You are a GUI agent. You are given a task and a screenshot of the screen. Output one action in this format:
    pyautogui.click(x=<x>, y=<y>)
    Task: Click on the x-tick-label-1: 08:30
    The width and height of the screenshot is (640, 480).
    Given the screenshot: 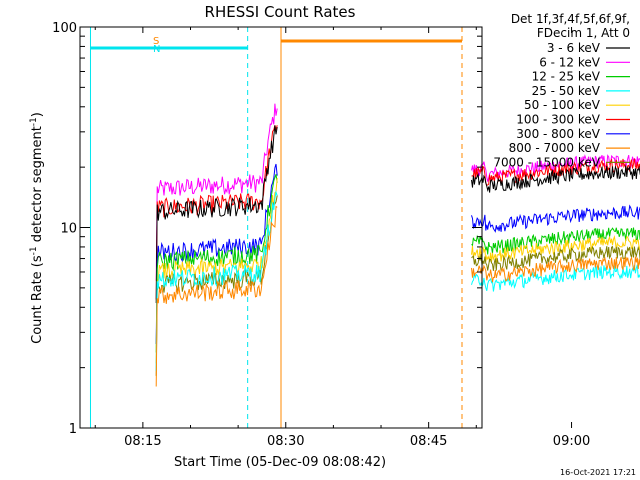 What is the action you would take?
    pyautogui.click(x=285, y=441)
    